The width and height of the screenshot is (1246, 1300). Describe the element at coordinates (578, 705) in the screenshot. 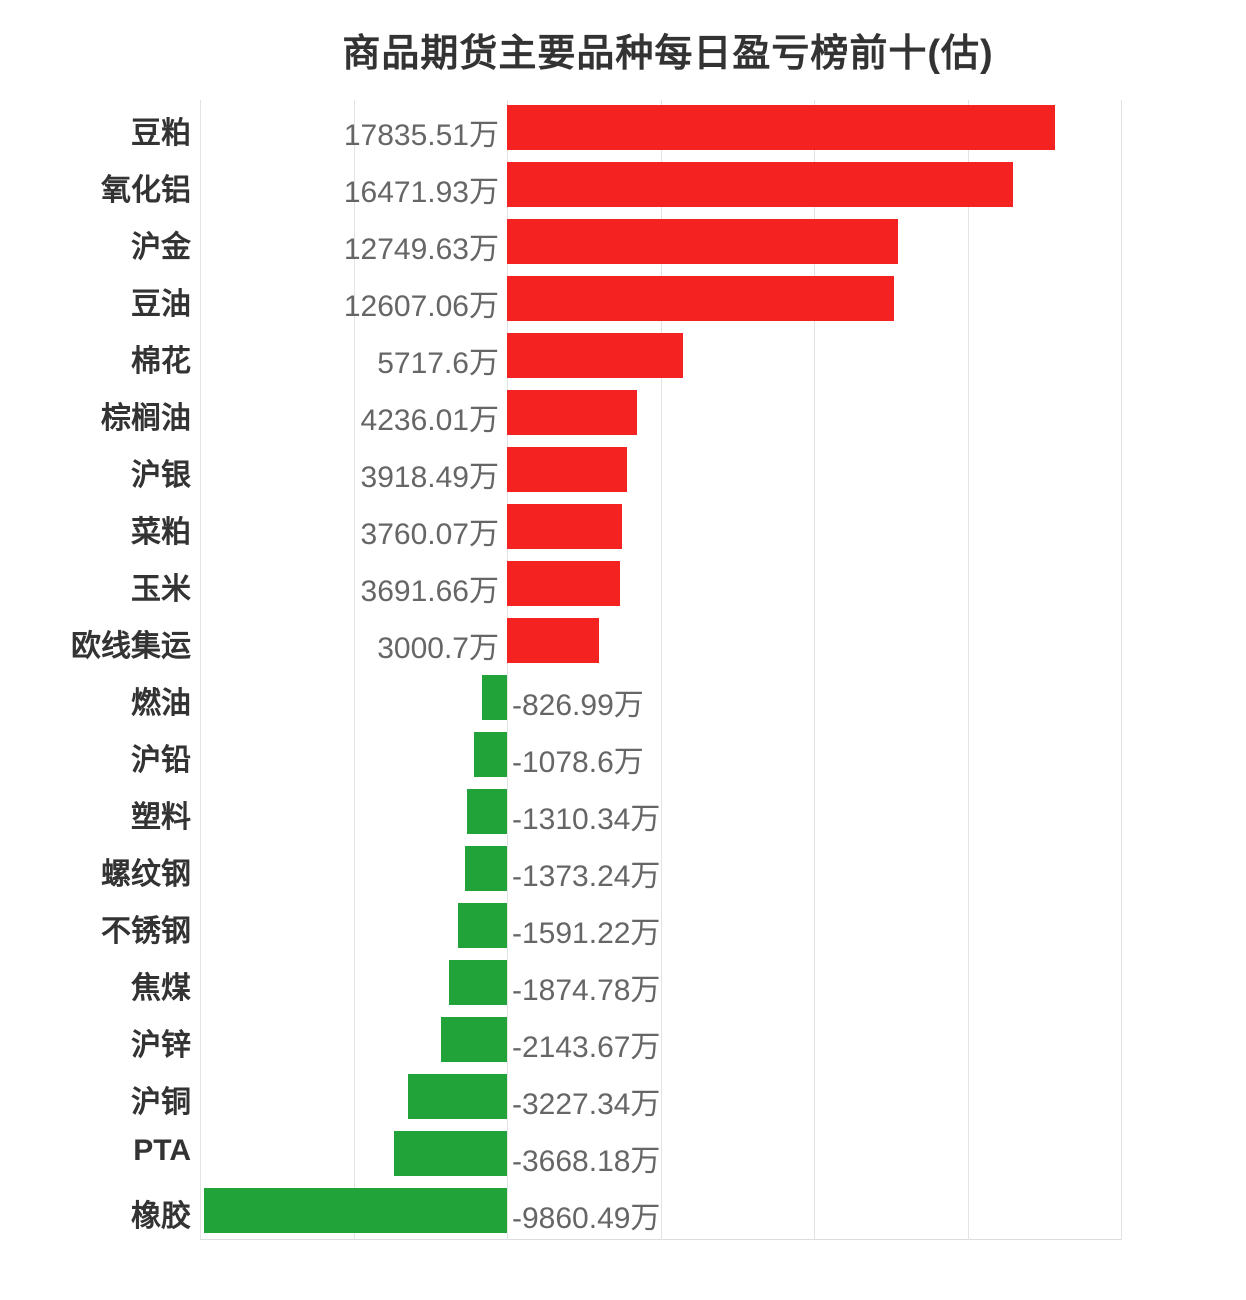

I see `value-label: -826.99万` at that location.